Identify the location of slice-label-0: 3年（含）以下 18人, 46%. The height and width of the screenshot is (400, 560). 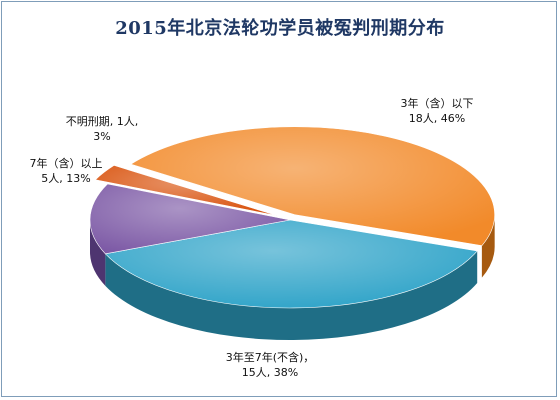
(437, 111).